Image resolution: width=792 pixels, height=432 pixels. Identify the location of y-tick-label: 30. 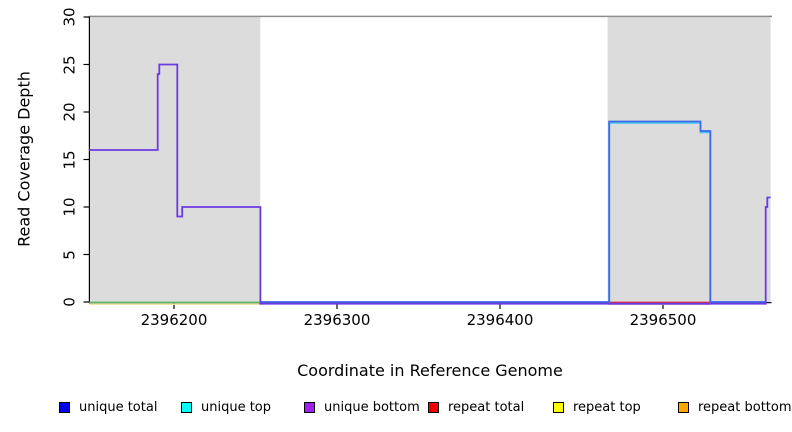
(69, 17).